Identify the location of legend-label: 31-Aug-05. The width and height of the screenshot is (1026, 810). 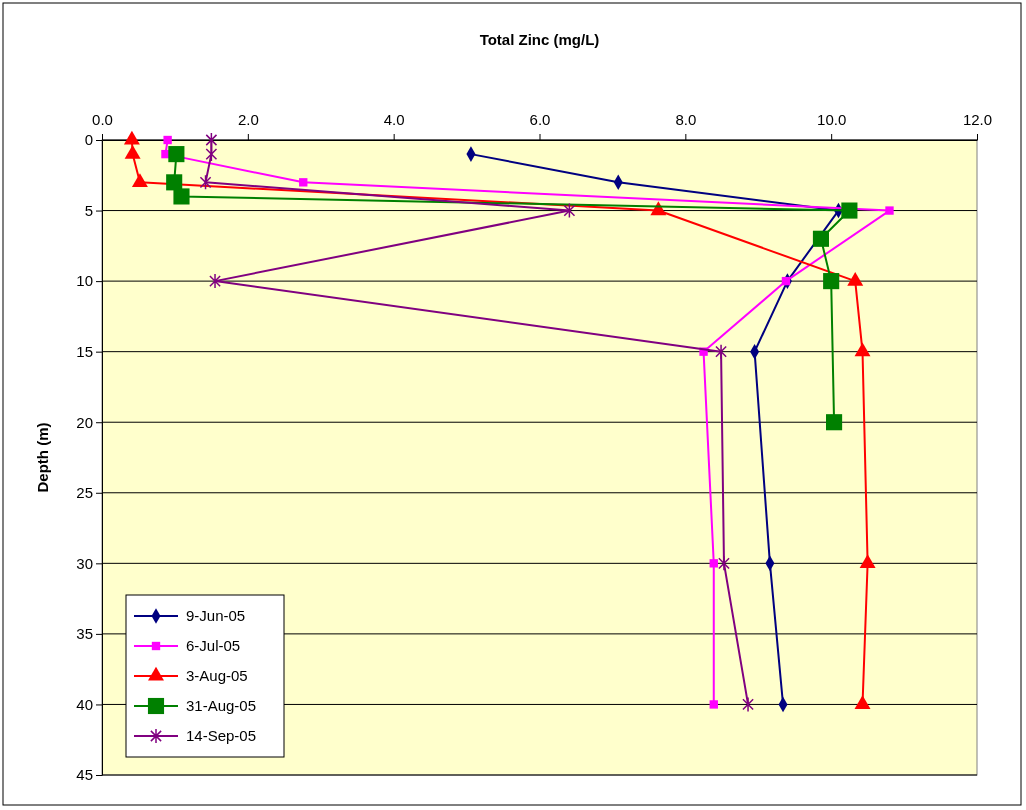
(221, 705).